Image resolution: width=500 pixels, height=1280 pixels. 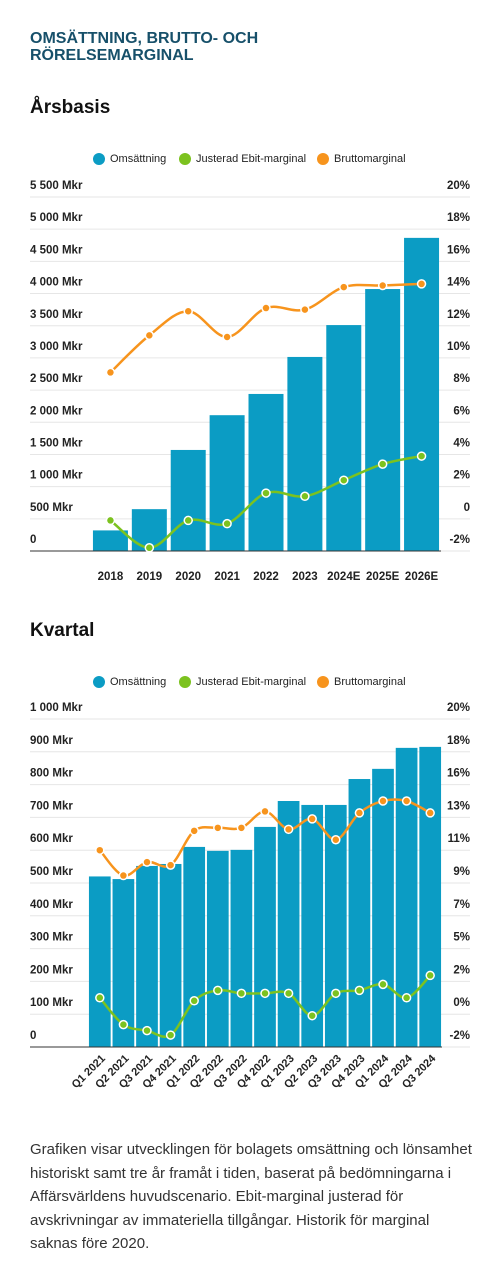 I want to click on y2-tick-label: 9%, so click(x=461, y=872).